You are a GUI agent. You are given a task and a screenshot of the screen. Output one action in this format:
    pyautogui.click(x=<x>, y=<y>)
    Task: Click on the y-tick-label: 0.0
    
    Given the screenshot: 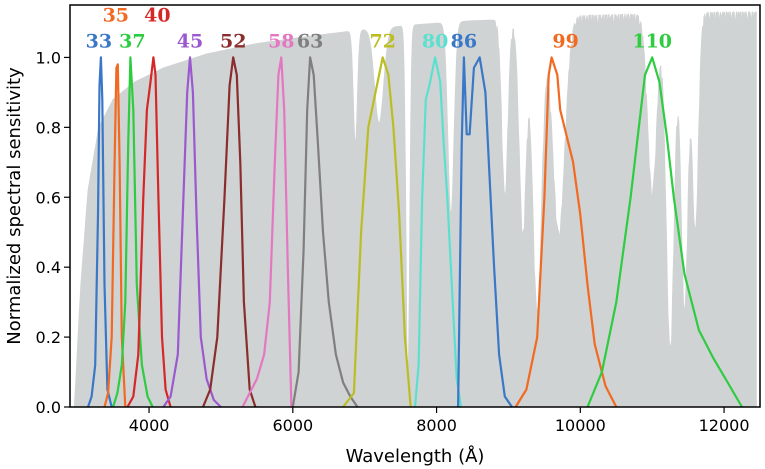 What is the action you would take?
    pyautogui.click(x=48, y=407)
    